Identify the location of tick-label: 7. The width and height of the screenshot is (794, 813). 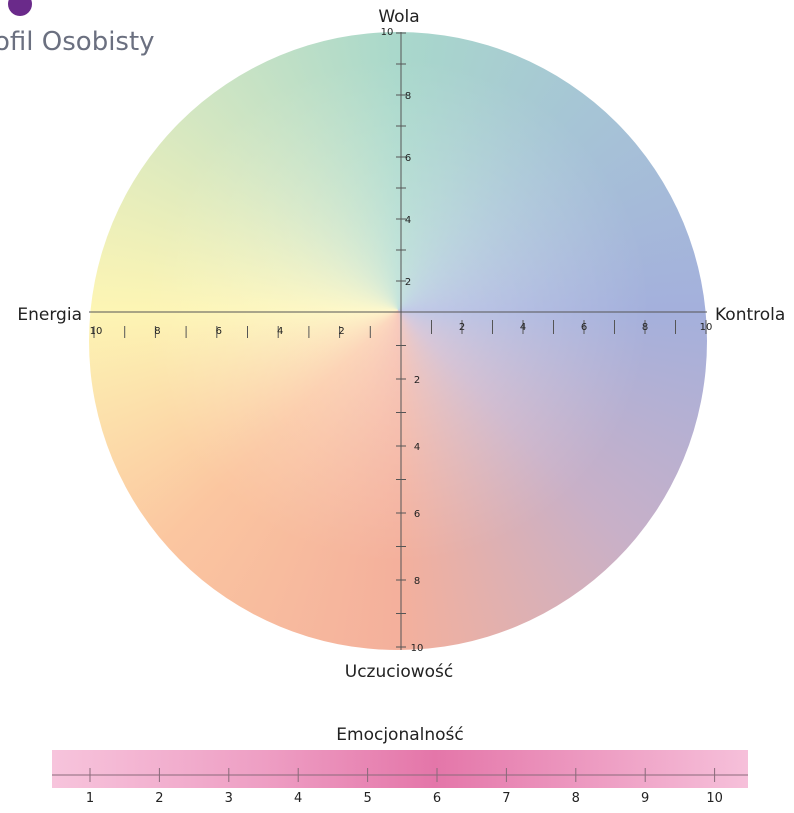
(506, 798).